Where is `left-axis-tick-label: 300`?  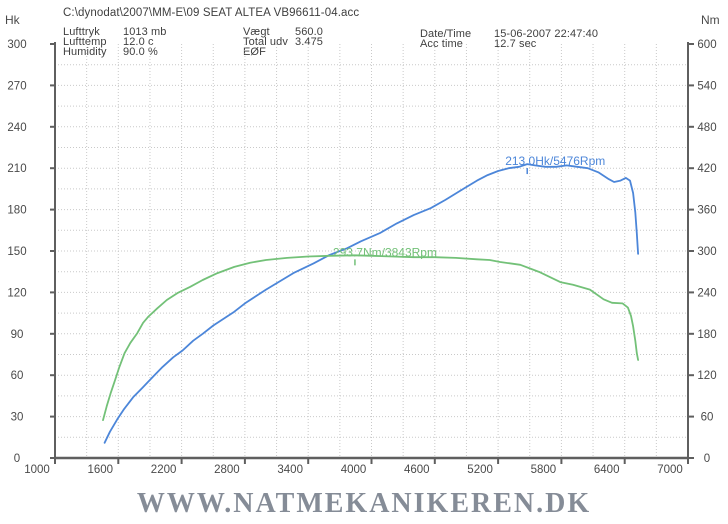 left-axis-tick-label: 300 is located at coordinates (16, 45).